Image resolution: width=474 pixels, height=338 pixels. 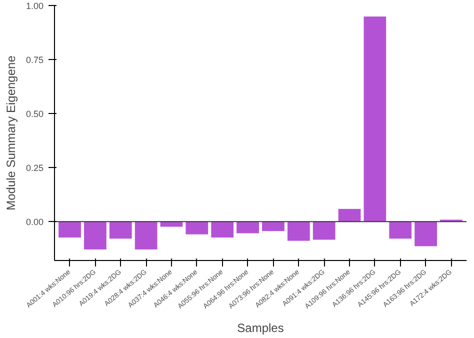 I want to click on y-tick-label: 1.00, so click(x=35, y=6).